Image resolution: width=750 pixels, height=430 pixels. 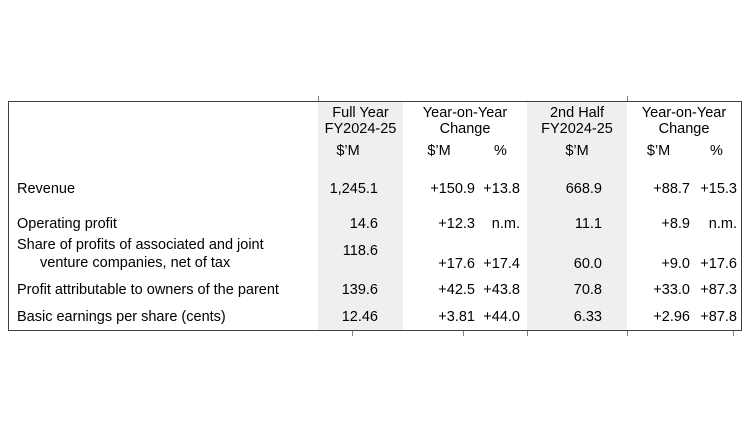 What do you see at coordinates (360, 113) in the screenshot?
I see `col-group-full-year-line1: Full Year` at bounding box center [360, 113].